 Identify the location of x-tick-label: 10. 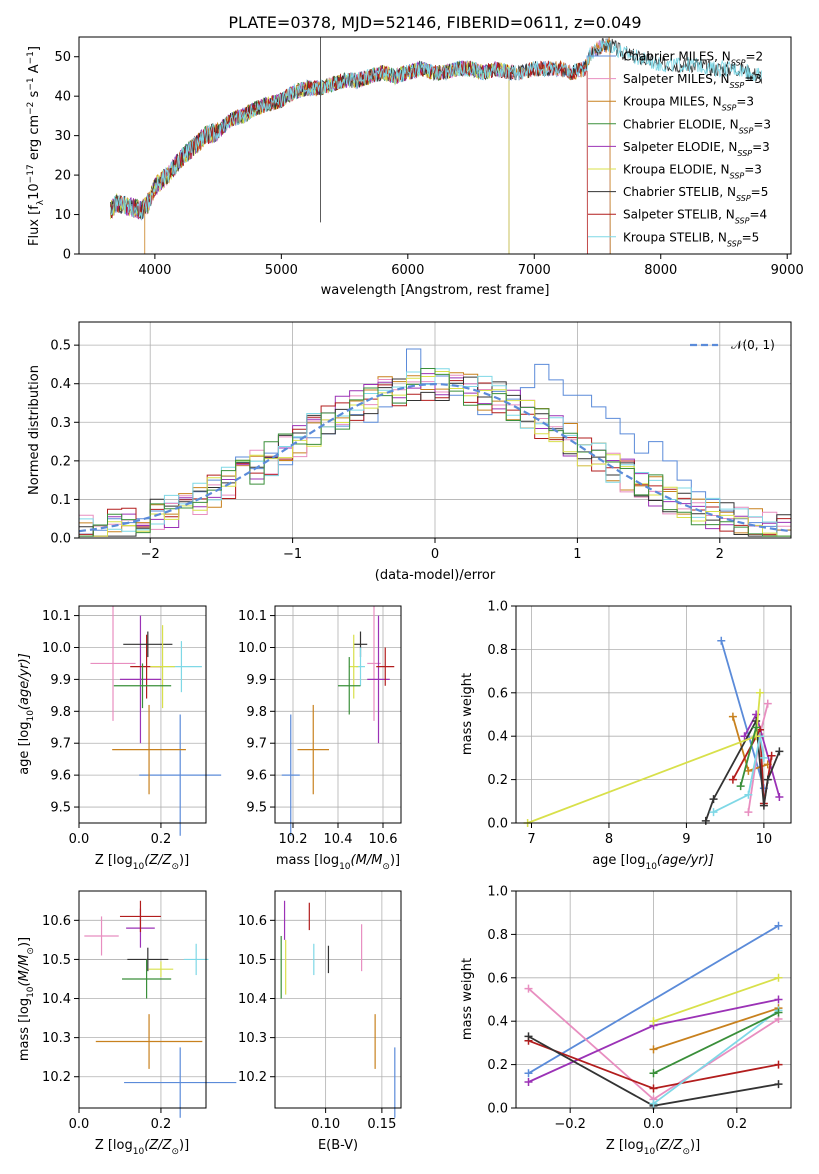
(764, 839).